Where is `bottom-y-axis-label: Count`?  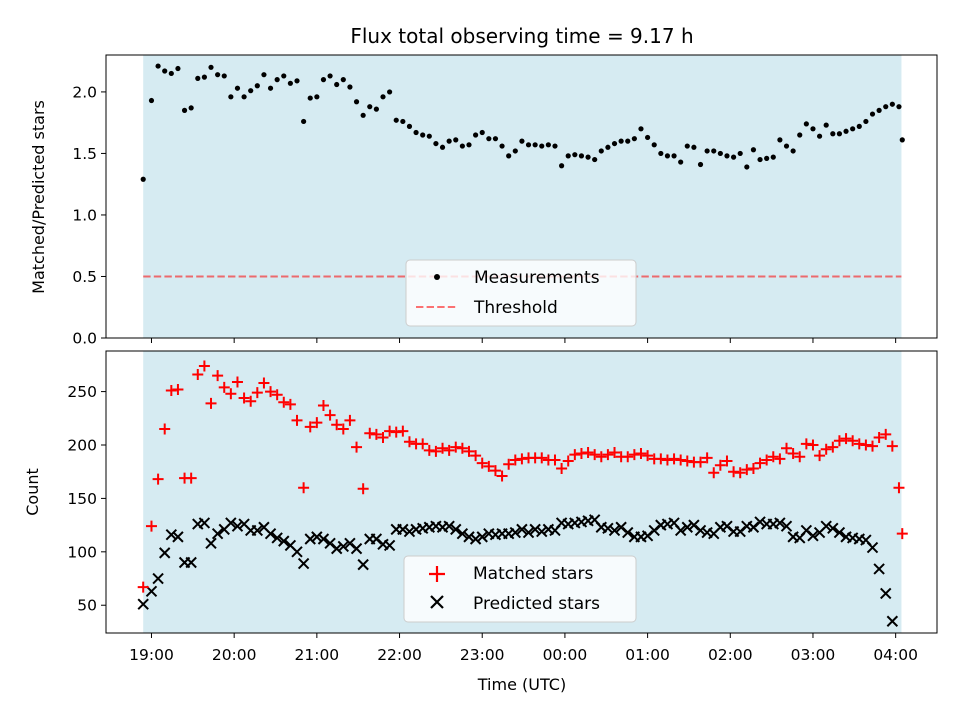 bottom-y-axis-label: Count is located at coordinates (32, 492).